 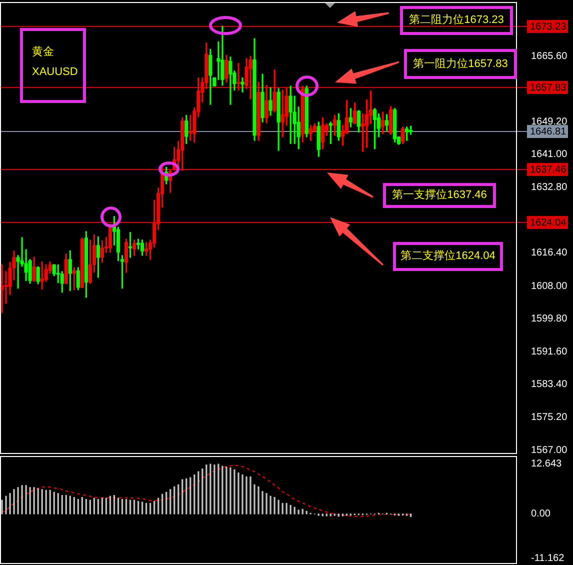 What do you see at coordinates (548, 132) in the screenshot?
I see `ref-line-label: 1646.81` at bounding box center [548, 132].